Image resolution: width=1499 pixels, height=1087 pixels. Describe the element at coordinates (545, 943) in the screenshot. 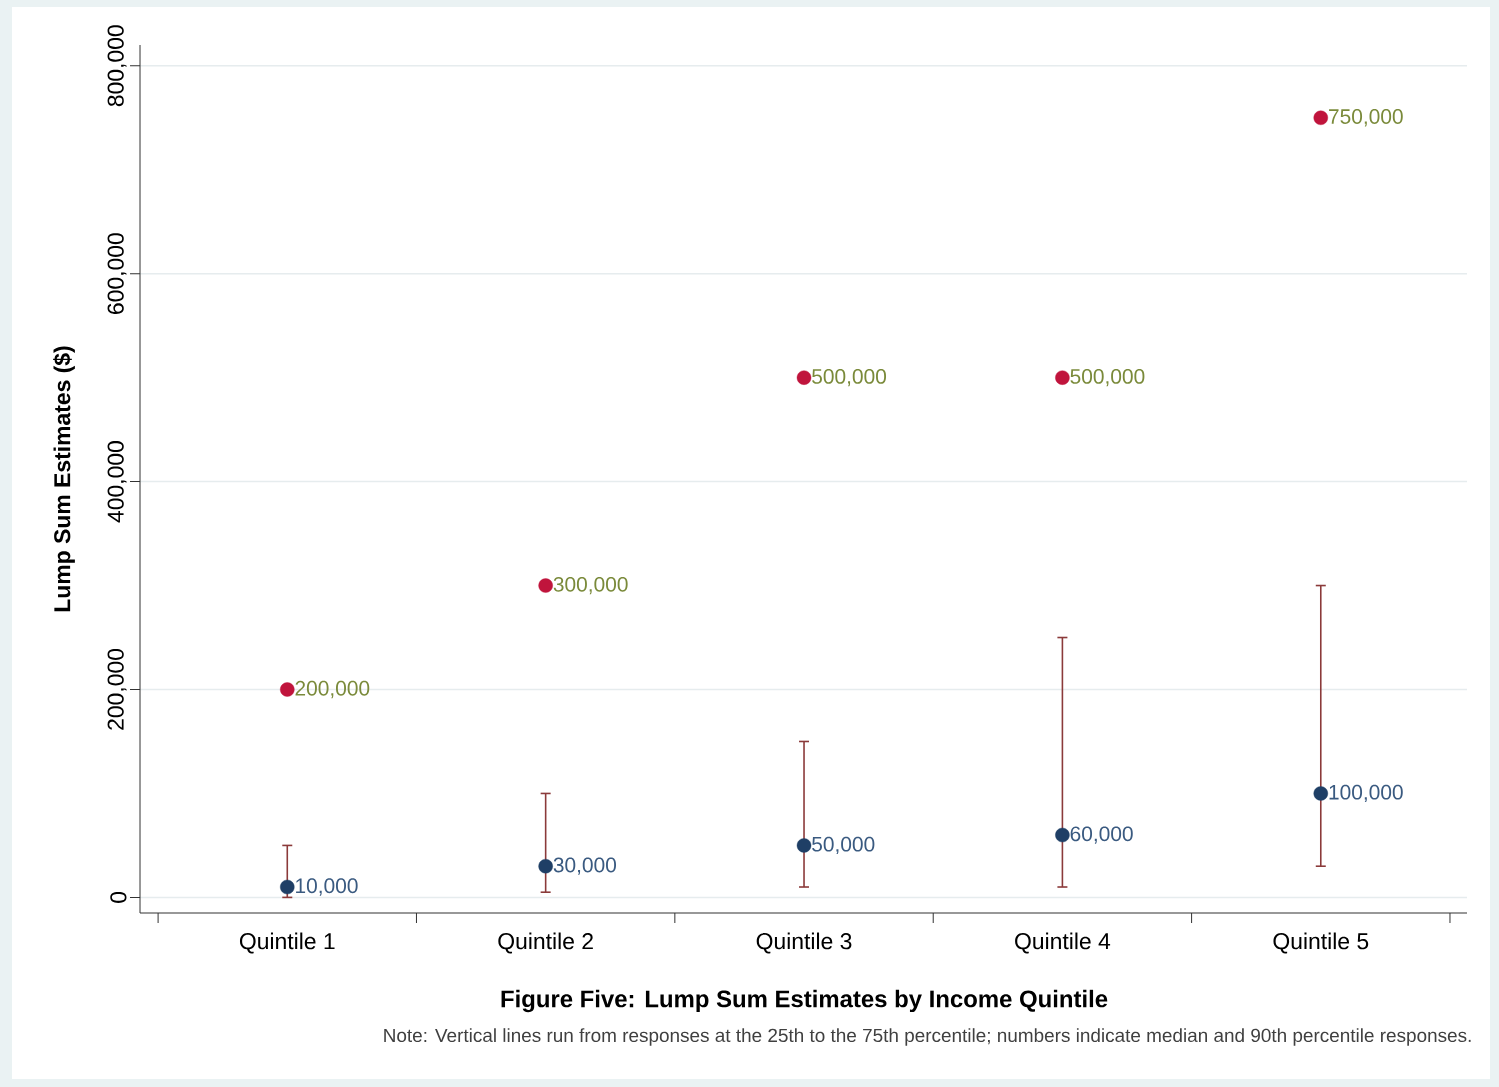

I see `x-tick-label: Quintile 2` at that location.